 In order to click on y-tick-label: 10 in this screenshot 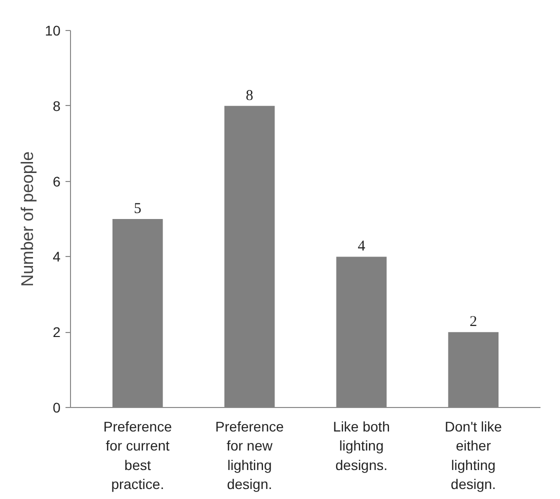, I will do `click(52, 30)`.